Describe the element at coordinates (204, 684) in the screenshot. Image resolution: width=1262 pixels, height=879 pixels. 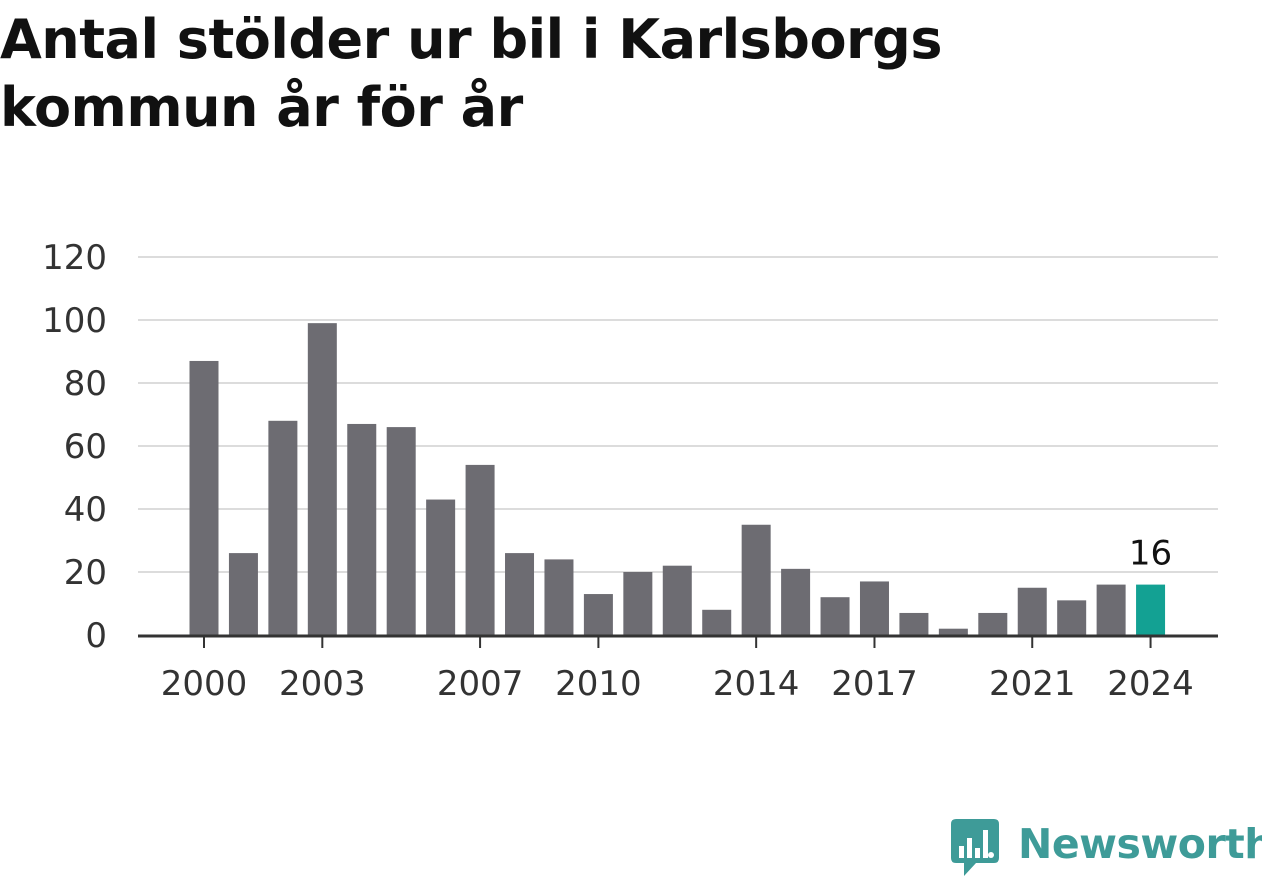
I see `x-tick-label: 2000` at that location.